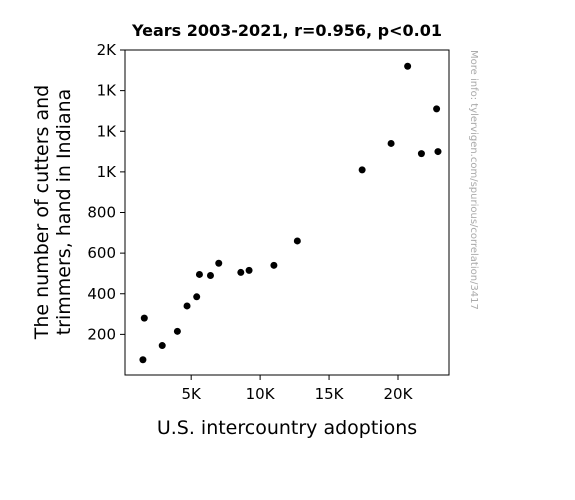 Image resolution: width=575 pixels, height=500 pixels. What do you see at coordinates (286, 30) in the screenshot?
I see `chart-title: Years 2003-2021, r=0.956, p<0.01` at bounding box center [286, 30].